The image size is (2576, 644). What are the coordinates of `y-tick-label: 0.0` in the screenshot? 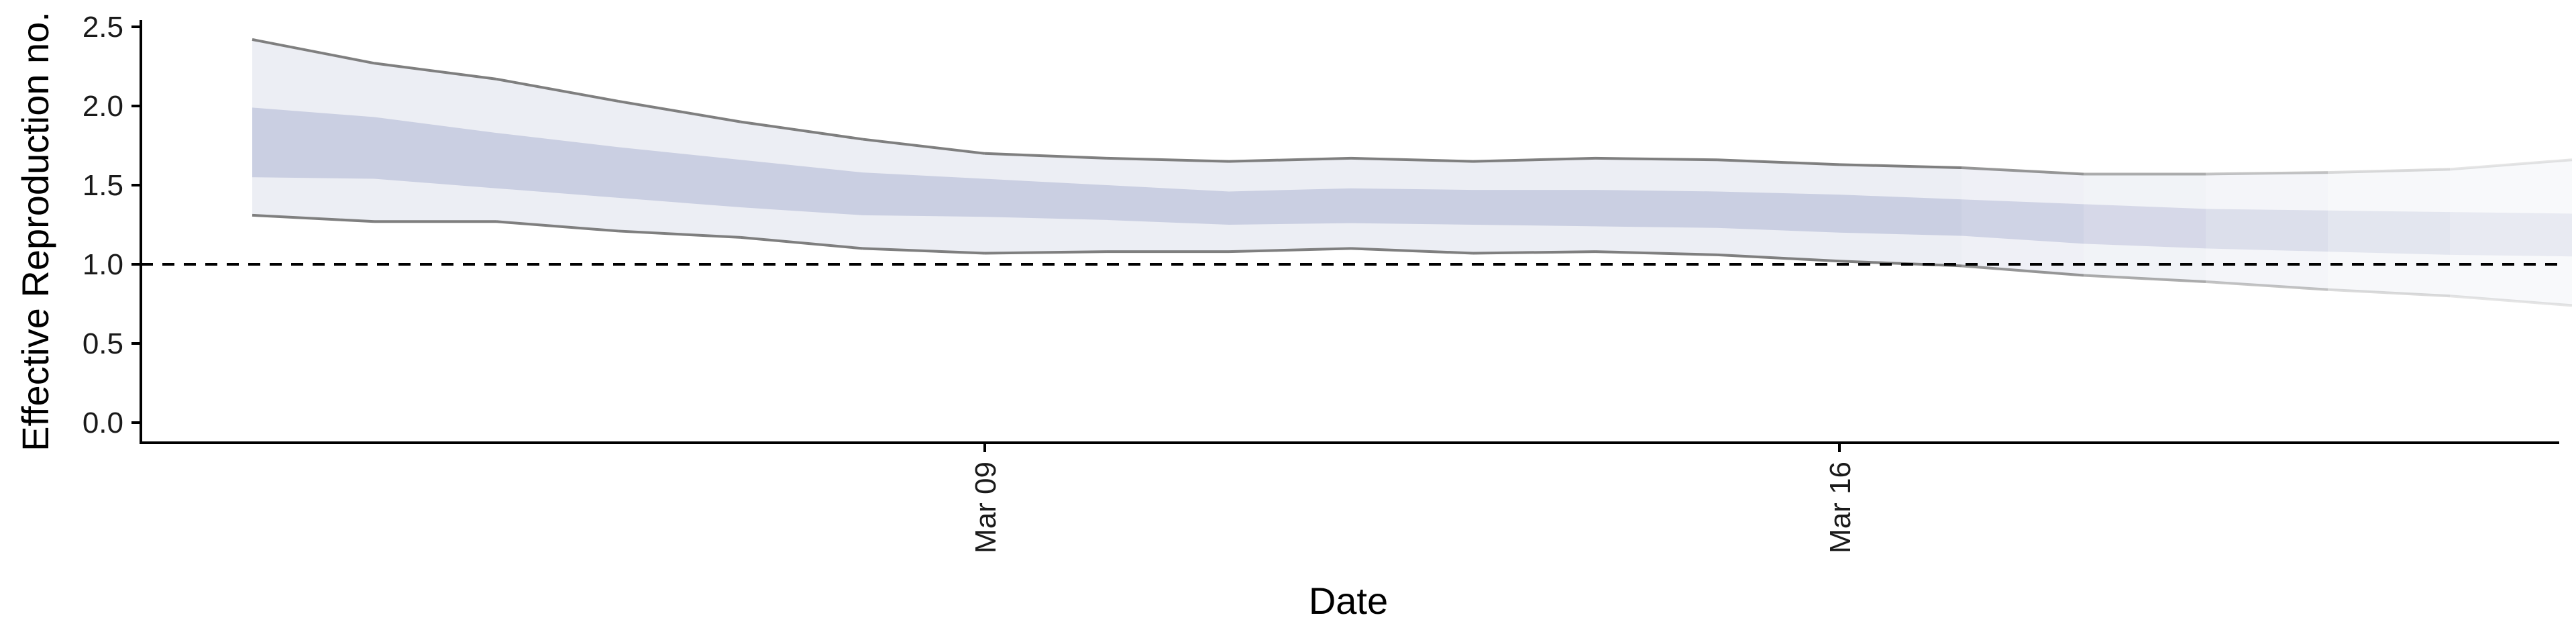 It's located at (103, 423).